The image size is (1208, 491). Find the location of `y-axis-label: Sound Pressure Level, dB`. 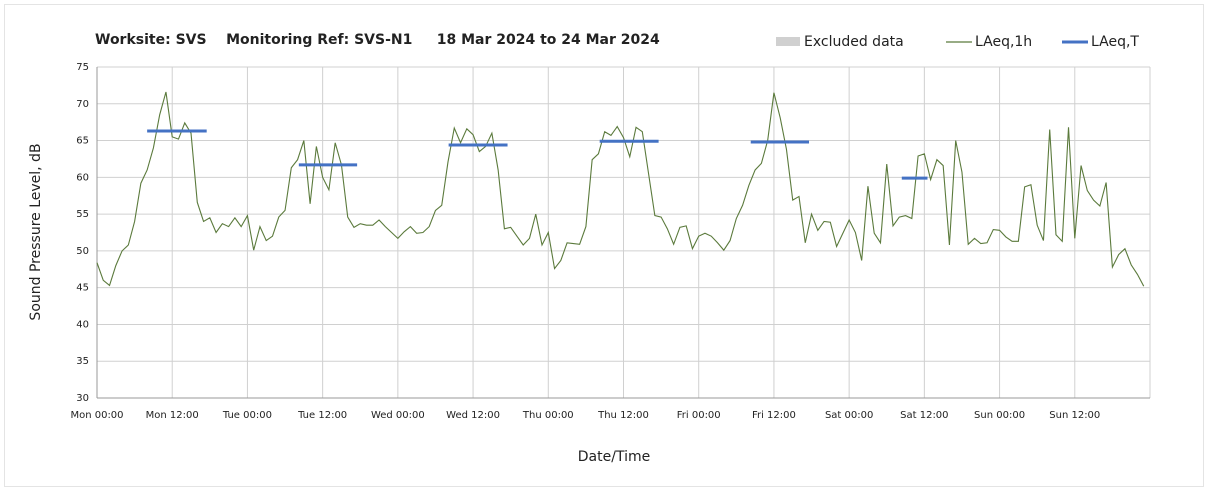

y-axis-label: Sound Pressure Level, dB is located at coordinates (36, 231).